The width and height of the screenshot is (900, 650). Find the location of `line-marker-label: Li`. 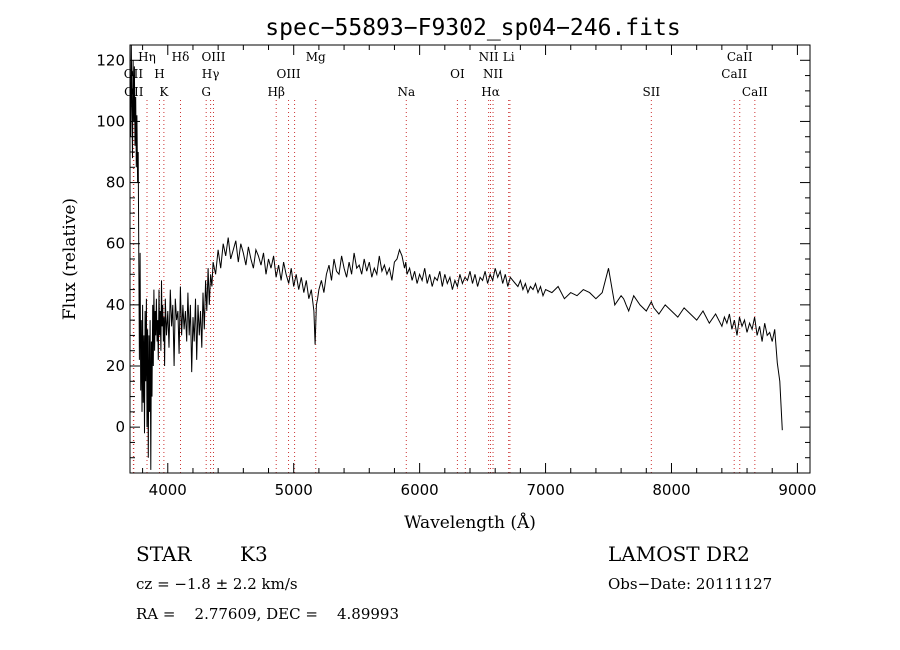

line-marker-label: Li is located at coordinates (509, 57).